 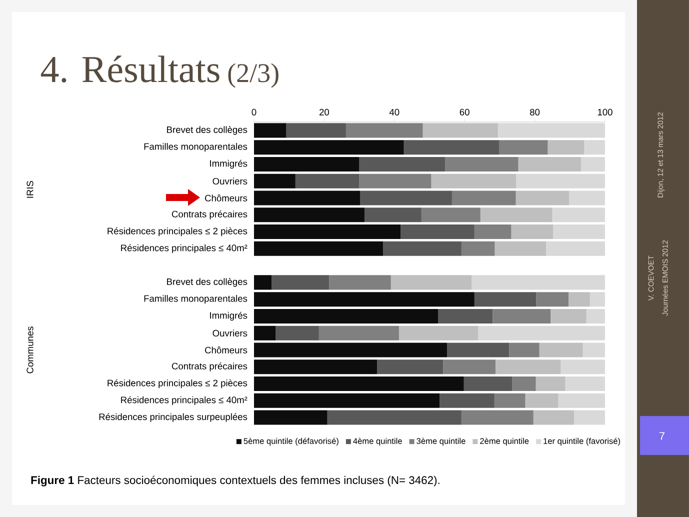 What do you see at coordinates (254, 112) in the screenshot?
I see `x-tick-label: 0` at bounding box center [254, 112].